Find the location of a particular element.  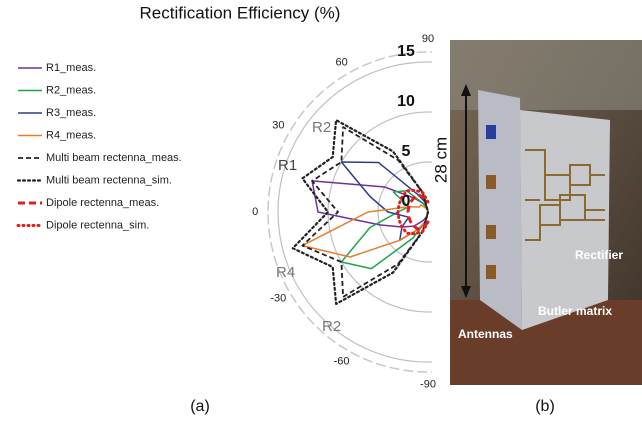

r-tick-label: 10 is located at coordinates (406, 101).